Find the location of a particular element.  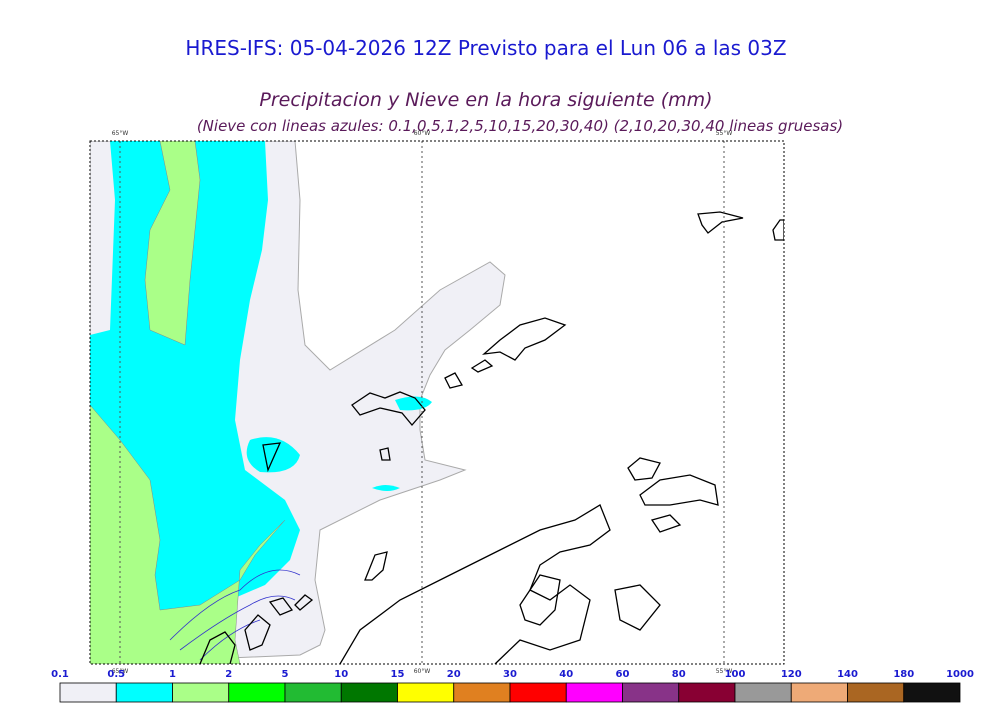

legend-label: 1 is located at coordinates (172, 674).